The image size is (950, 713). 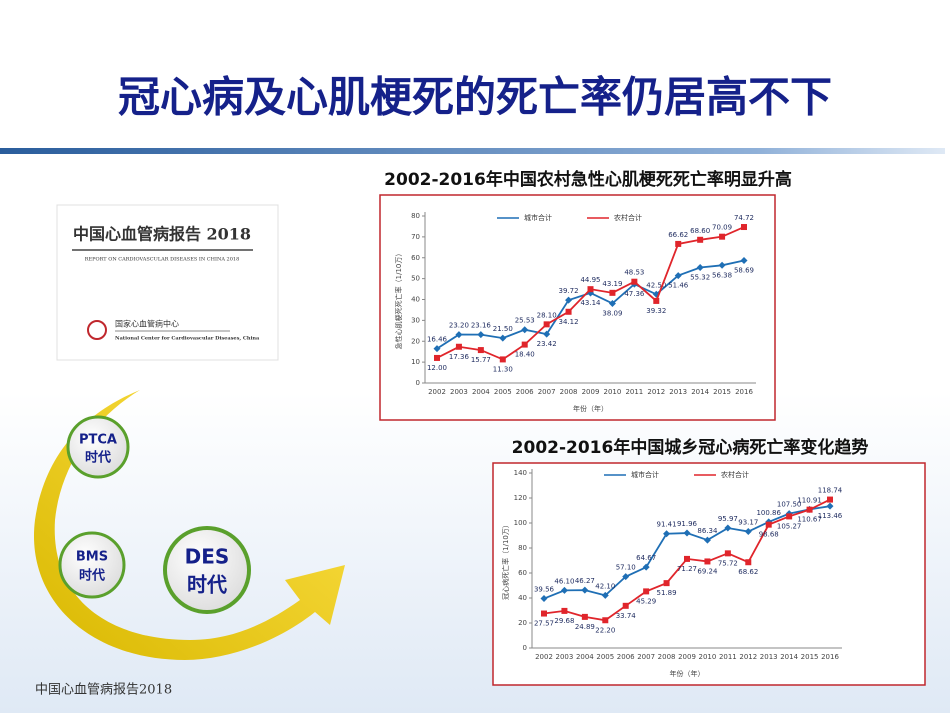 What do you see at coordinates (565, 657) in the screenshot?
I see `x-tick-label: 2003` at bounding box center [565, 657].